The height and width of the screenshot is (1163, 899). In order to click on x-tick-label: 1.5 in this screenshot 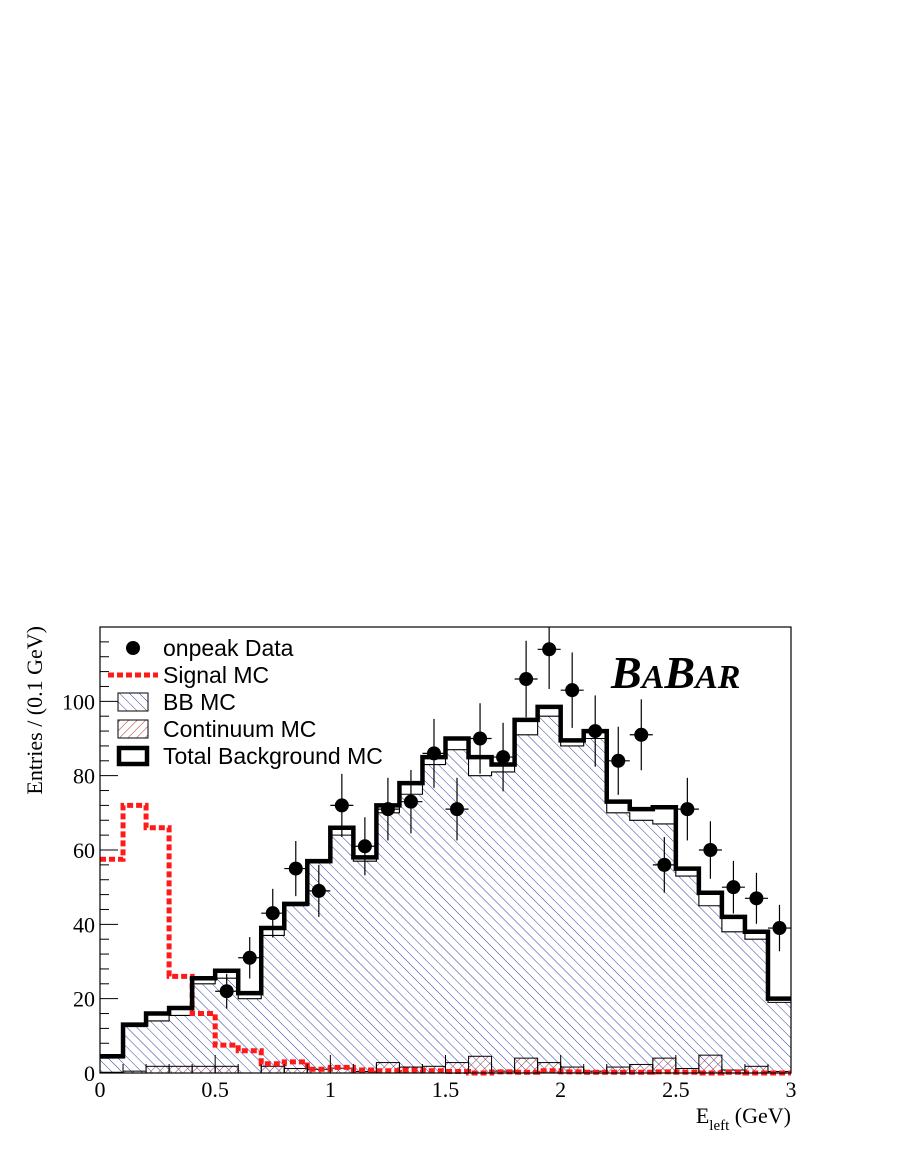, I will do `click(446, 1089)`.